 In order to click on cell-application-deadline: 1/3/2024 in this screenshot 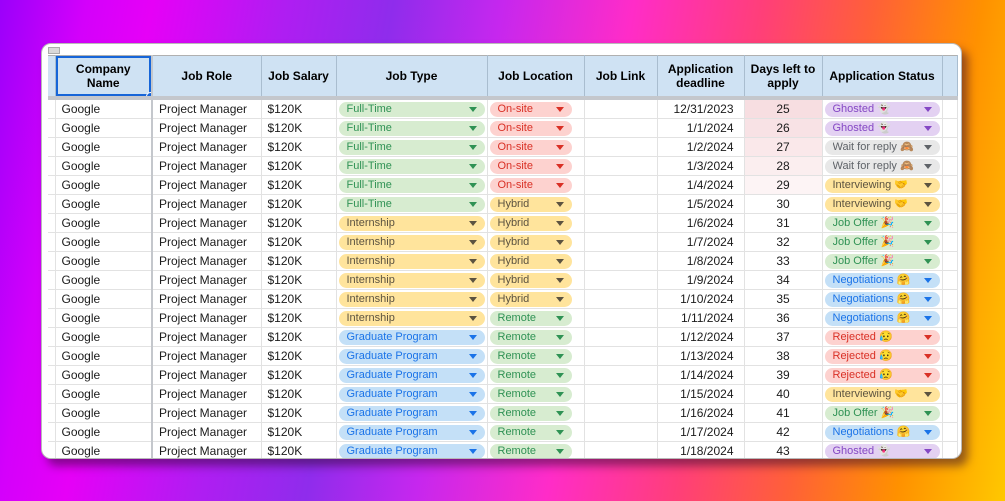, I will do `click(701, 166)`.